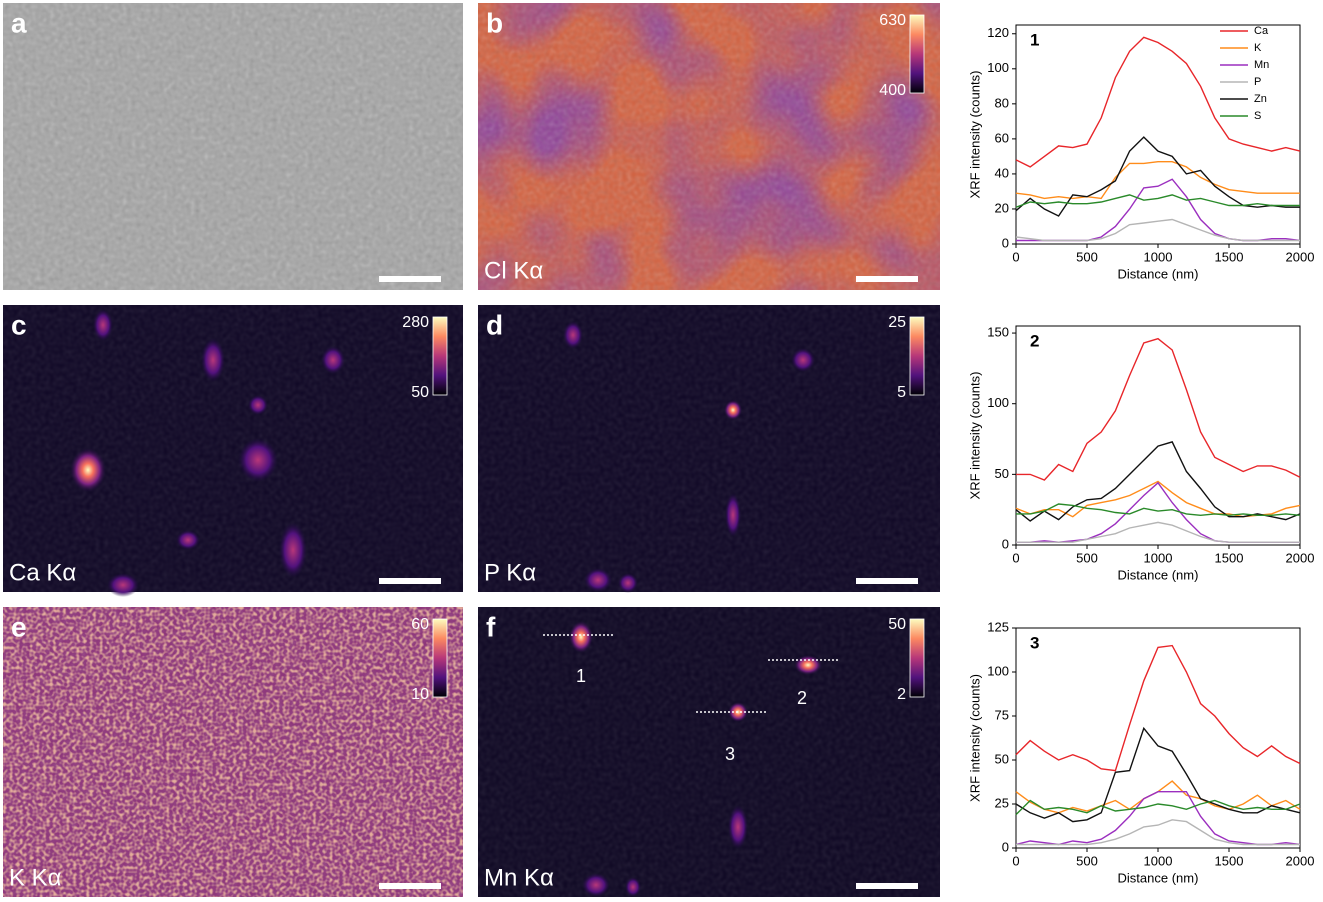  What do you see at coordinates (19, 324) in the screenshot?
I see `panel-letter: c` at bounding box center [19, 324].